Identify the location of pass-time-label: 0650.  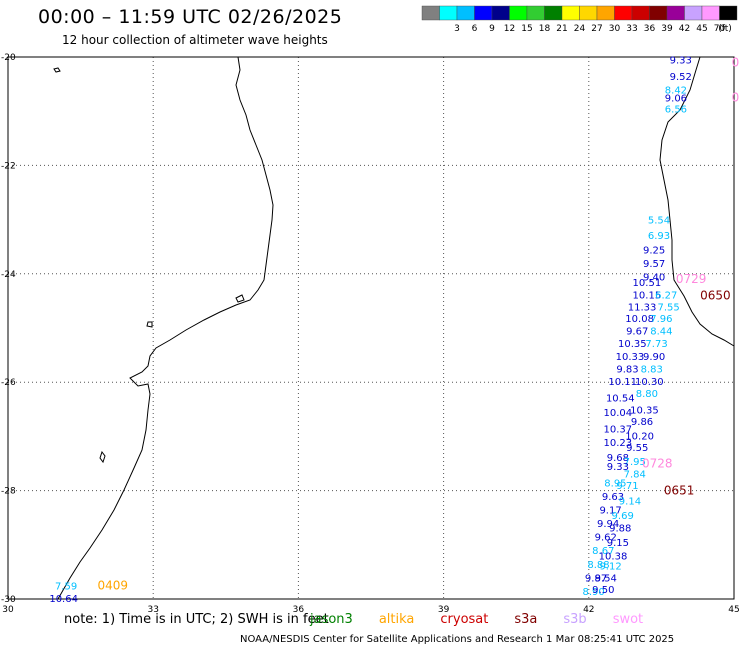
(715, 295).